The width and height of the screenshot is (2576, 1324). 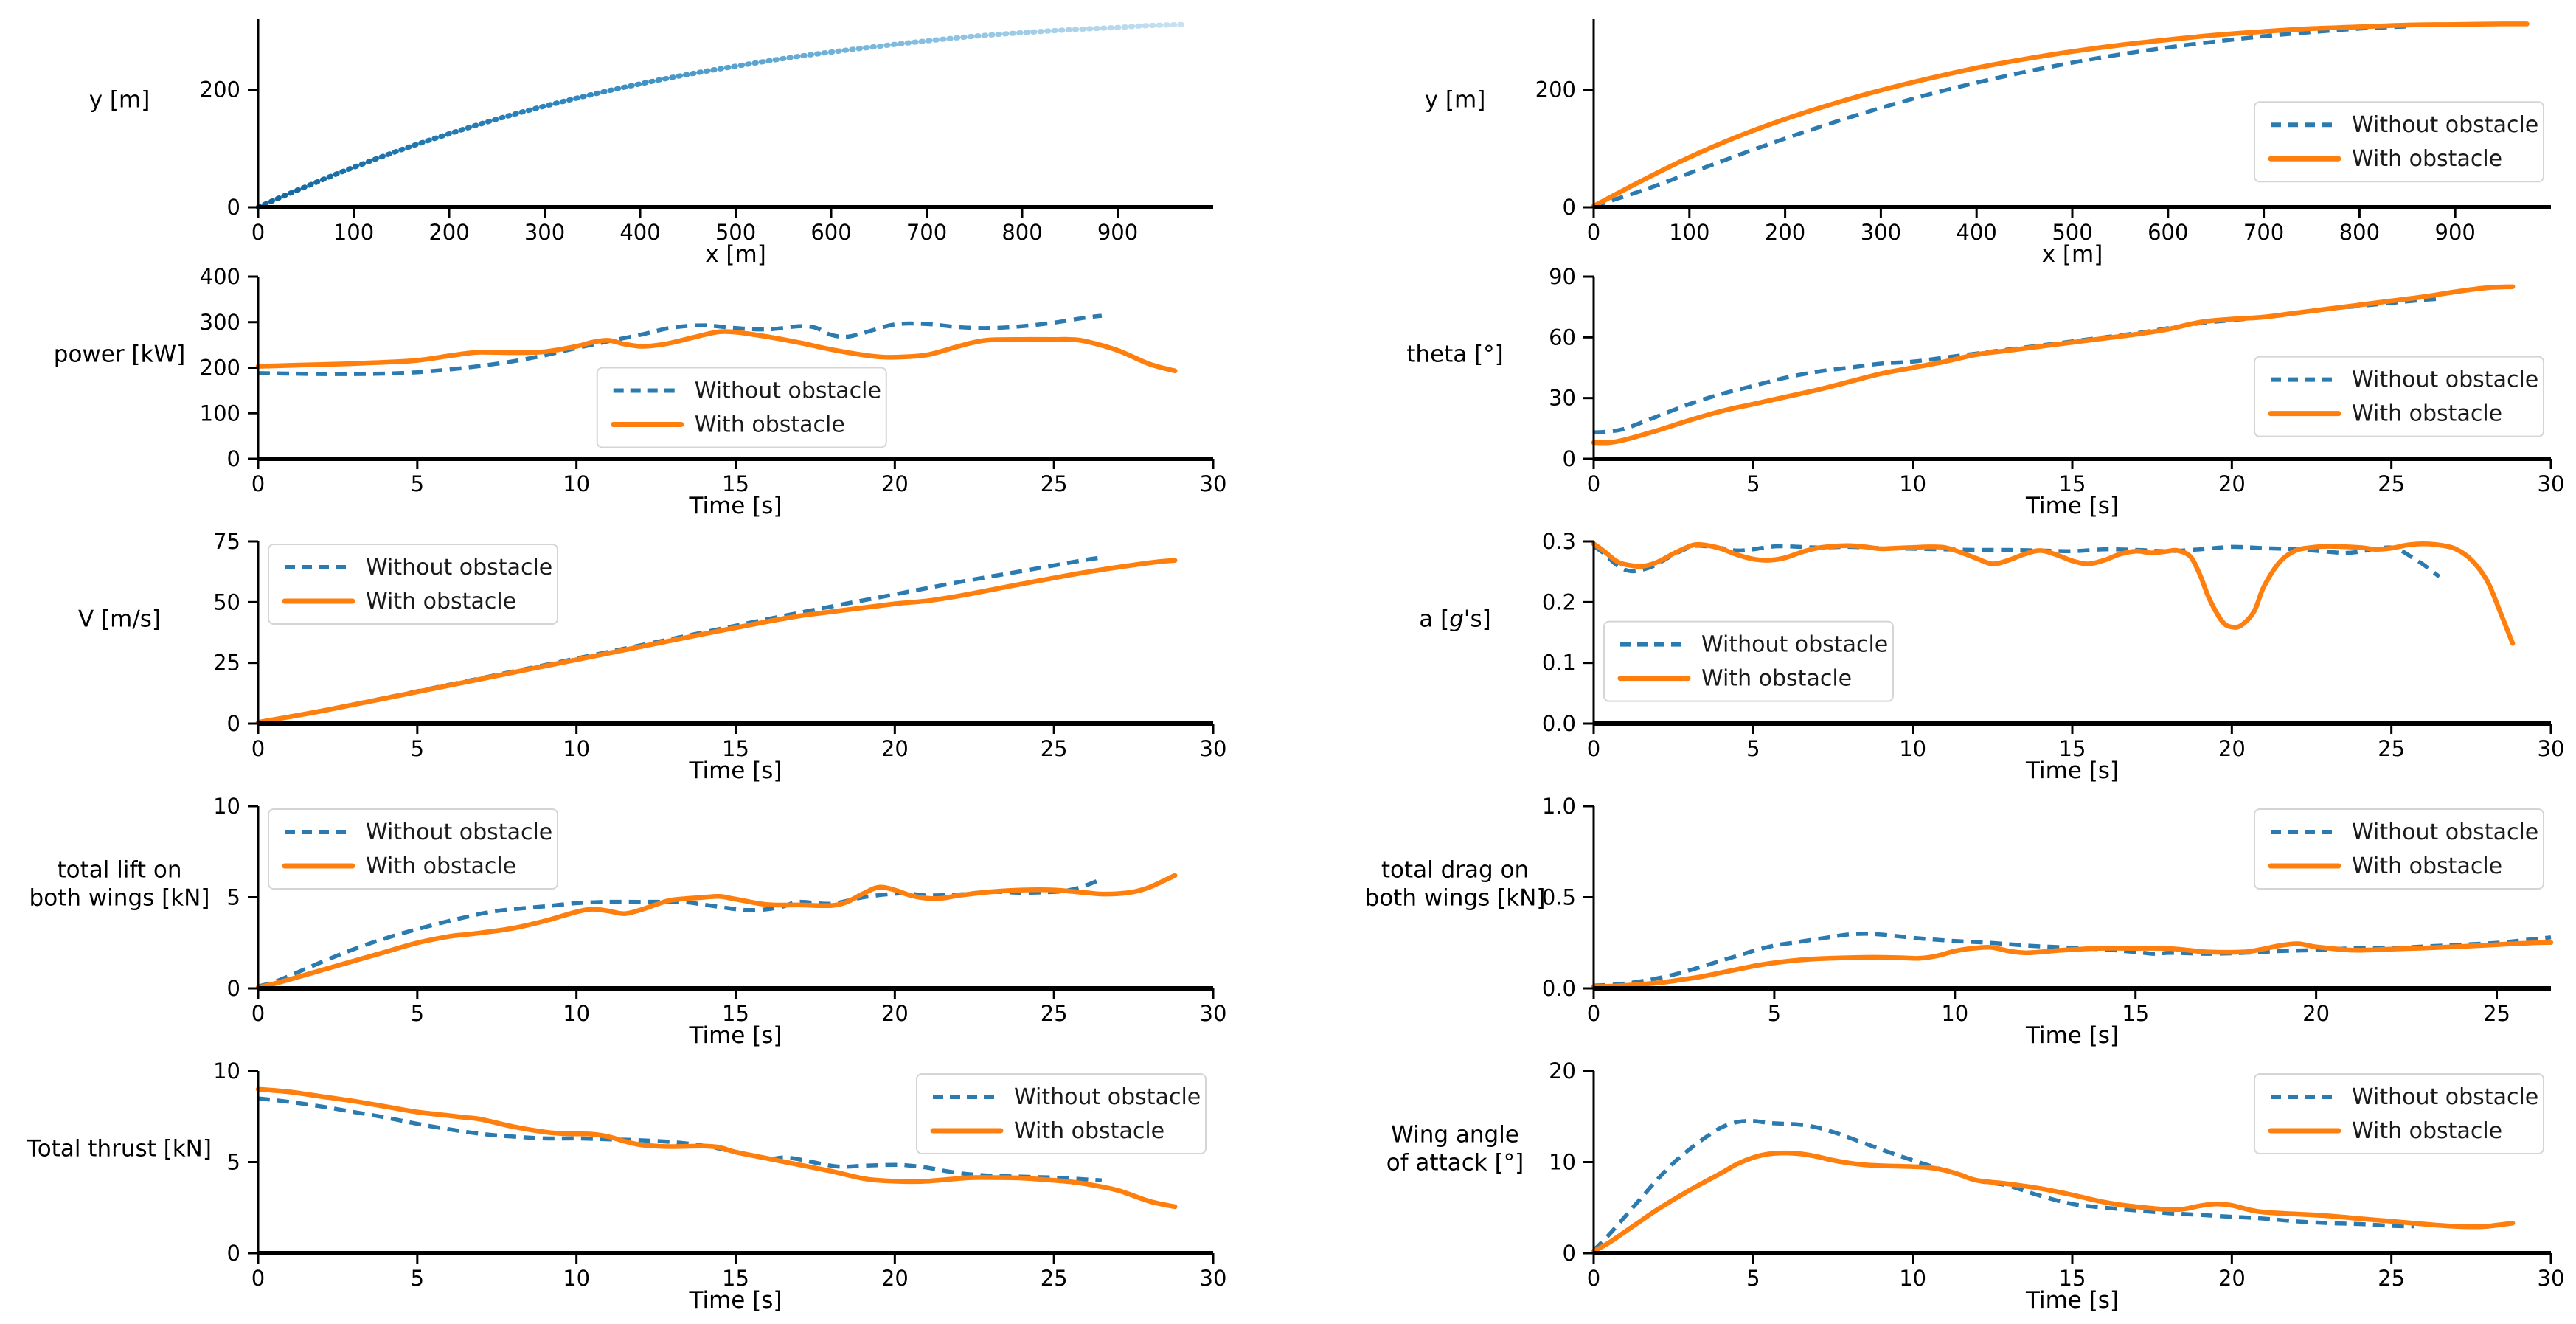 I want to click on y-tick-label: 0.1, so click(x=1559, y=663).